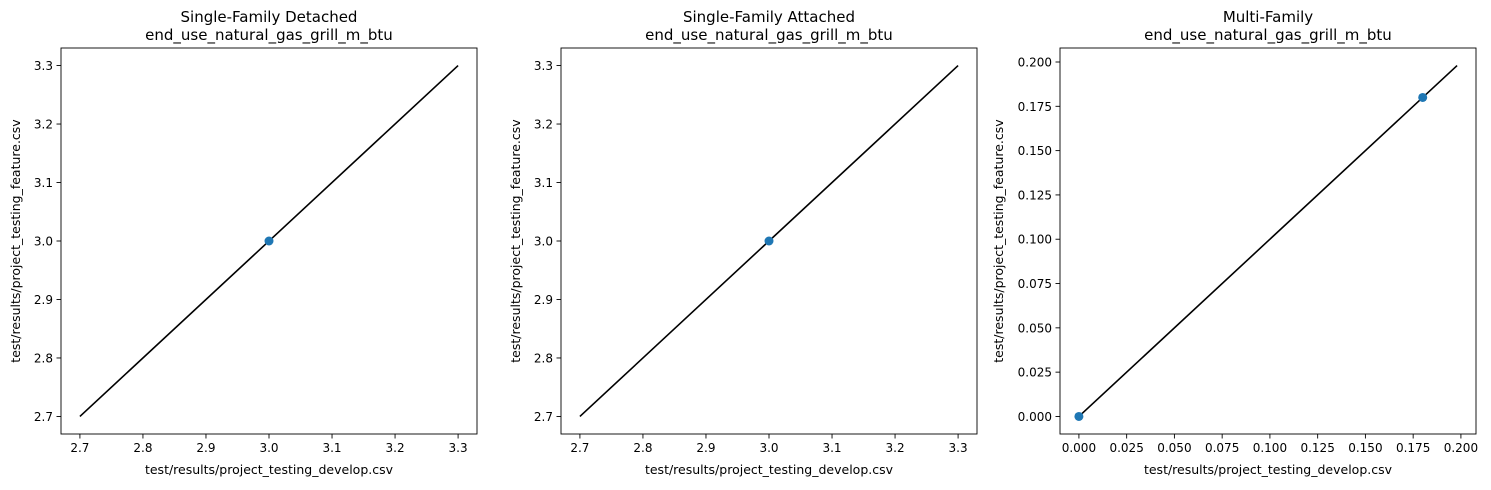 This screenshot has width=1491, height=490. What do you see at coordinates (1222, 448) in the screenshot?
I see `x-tick-label: 0.075` at bounding box center [1222, 448].